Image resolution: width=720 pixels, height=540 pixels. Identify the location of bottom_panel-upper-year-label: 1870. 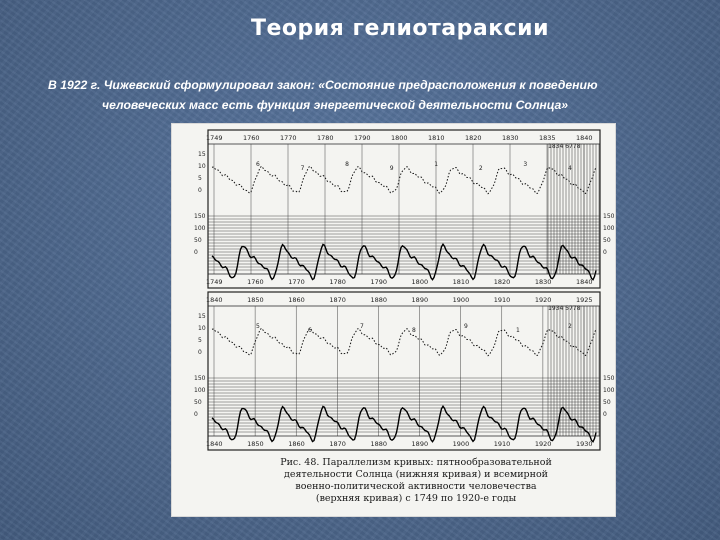
(337, 300).